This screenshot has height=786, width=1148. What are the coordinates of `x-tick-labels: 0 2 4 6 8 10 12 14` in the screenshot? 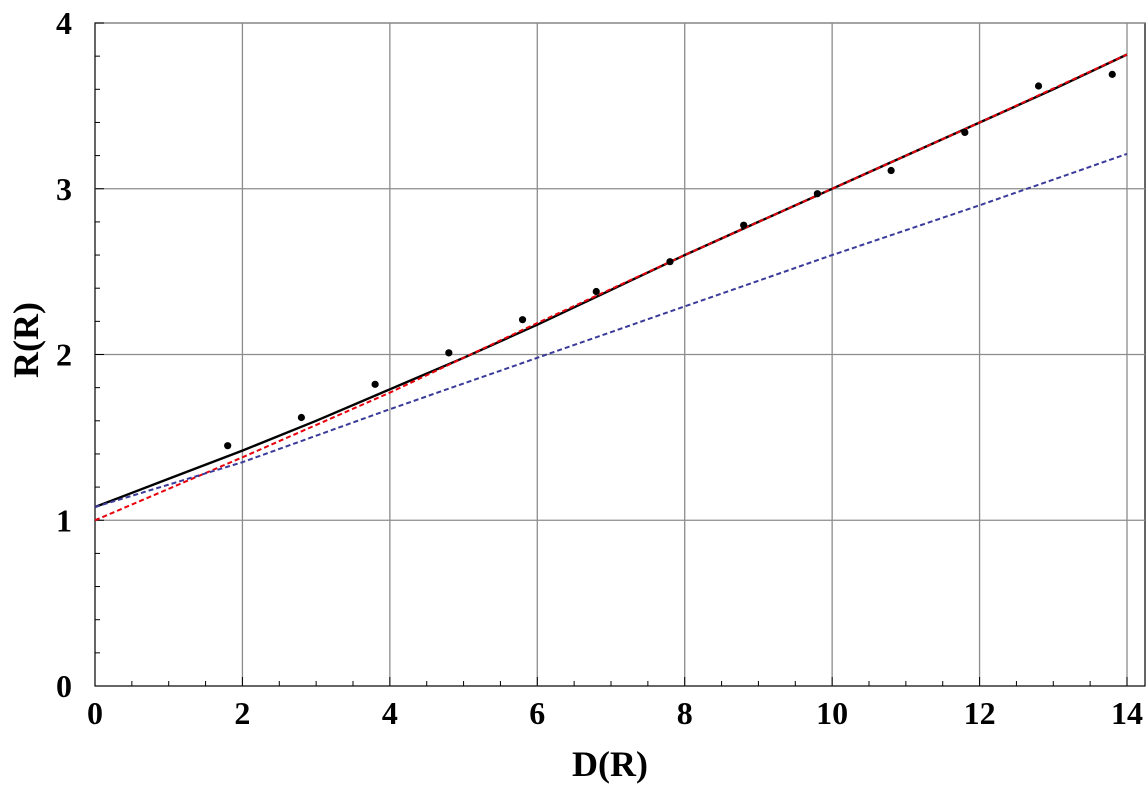 It's located at (615, 713).